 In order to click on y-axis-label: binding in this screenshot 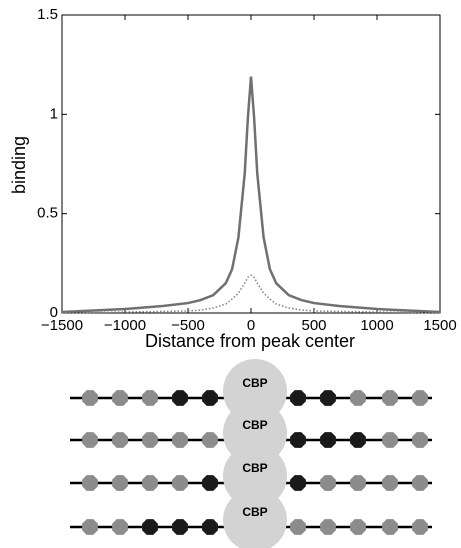, I will do `click(19, 165)`.